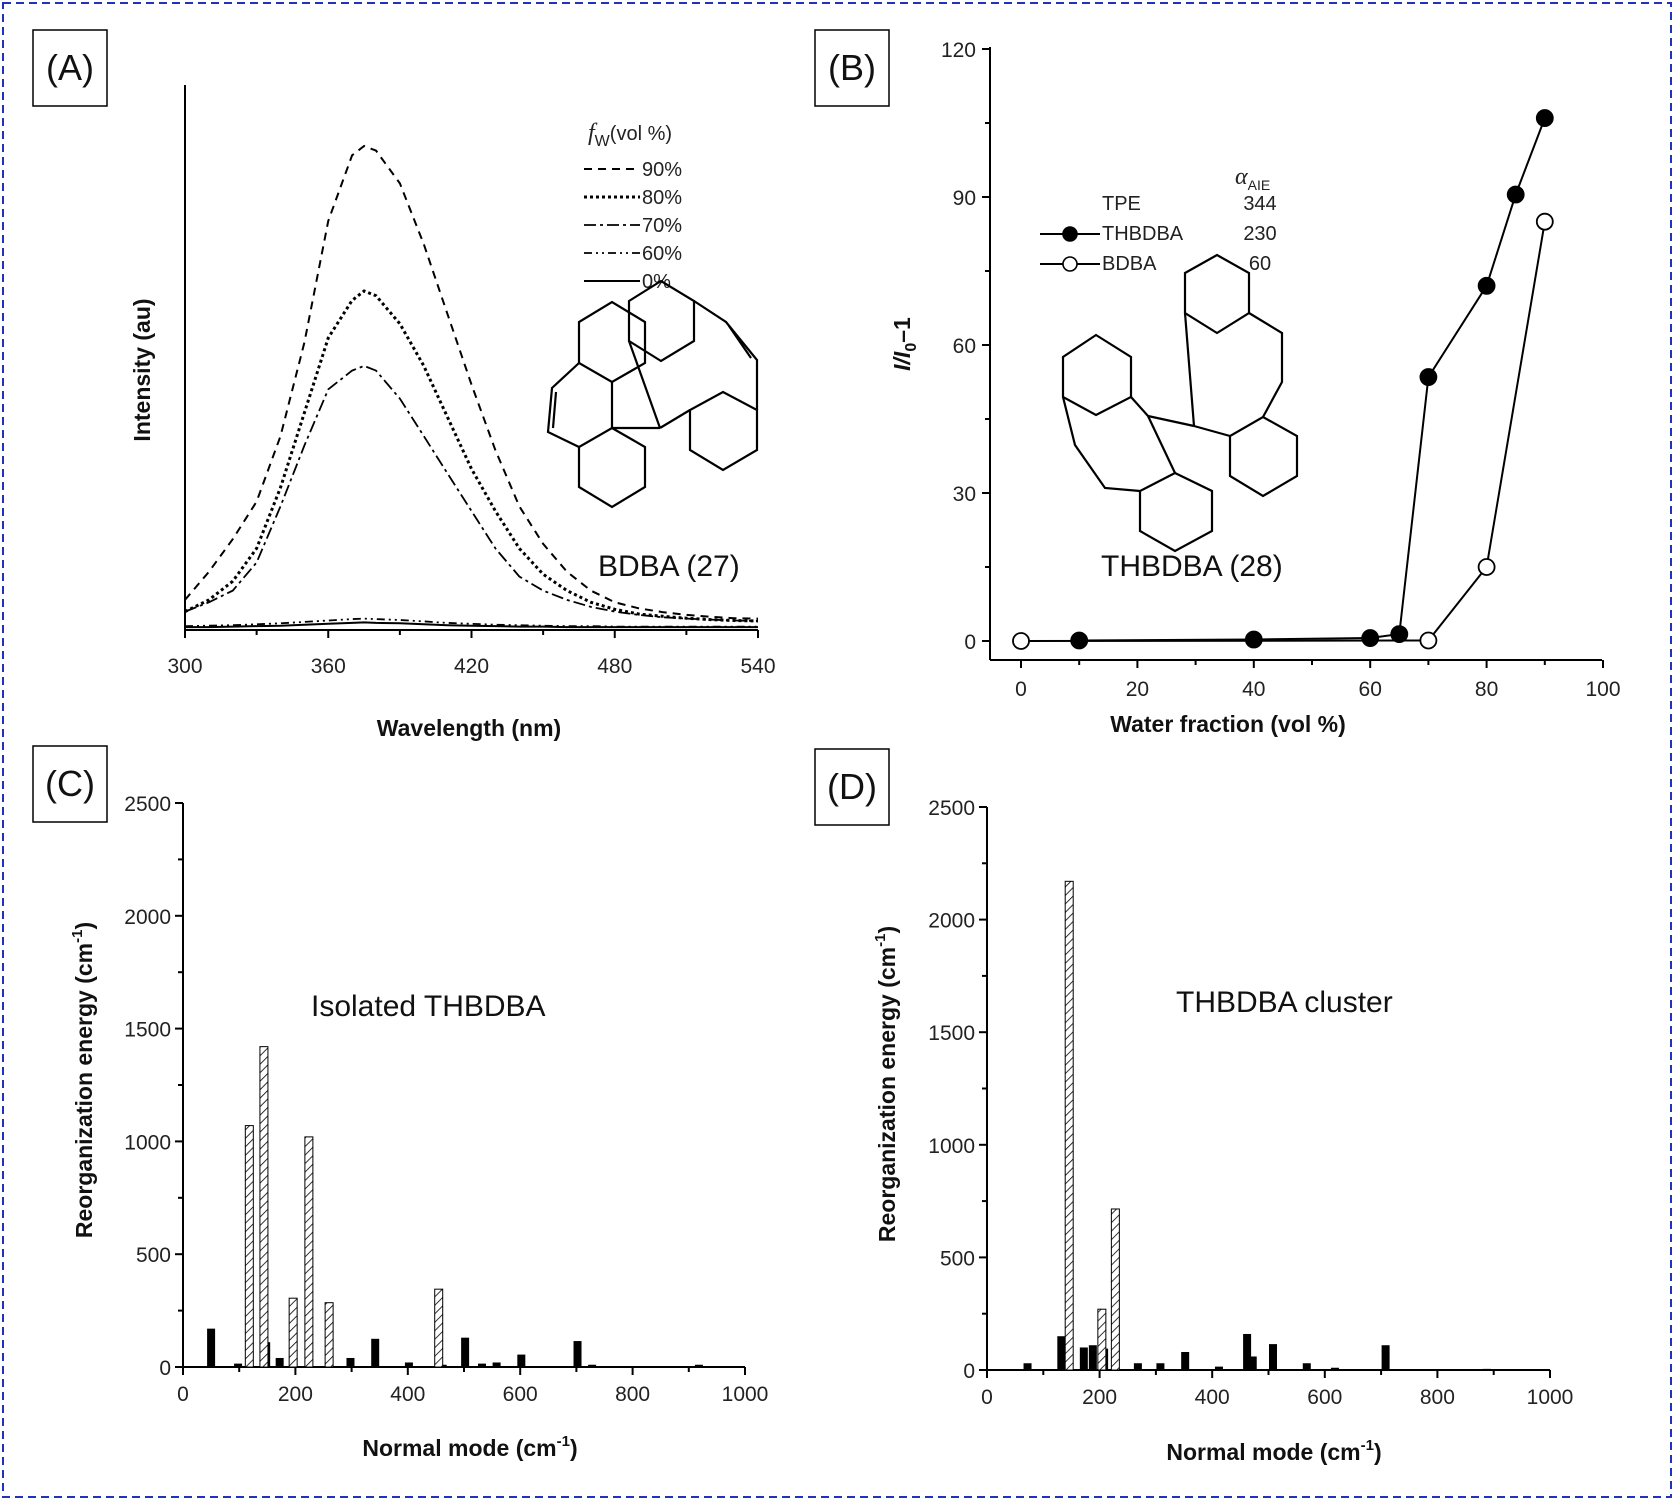 The image size is (1674, 1500). I want to click on y-axis-label: Intensity (au), so click(142, 369).